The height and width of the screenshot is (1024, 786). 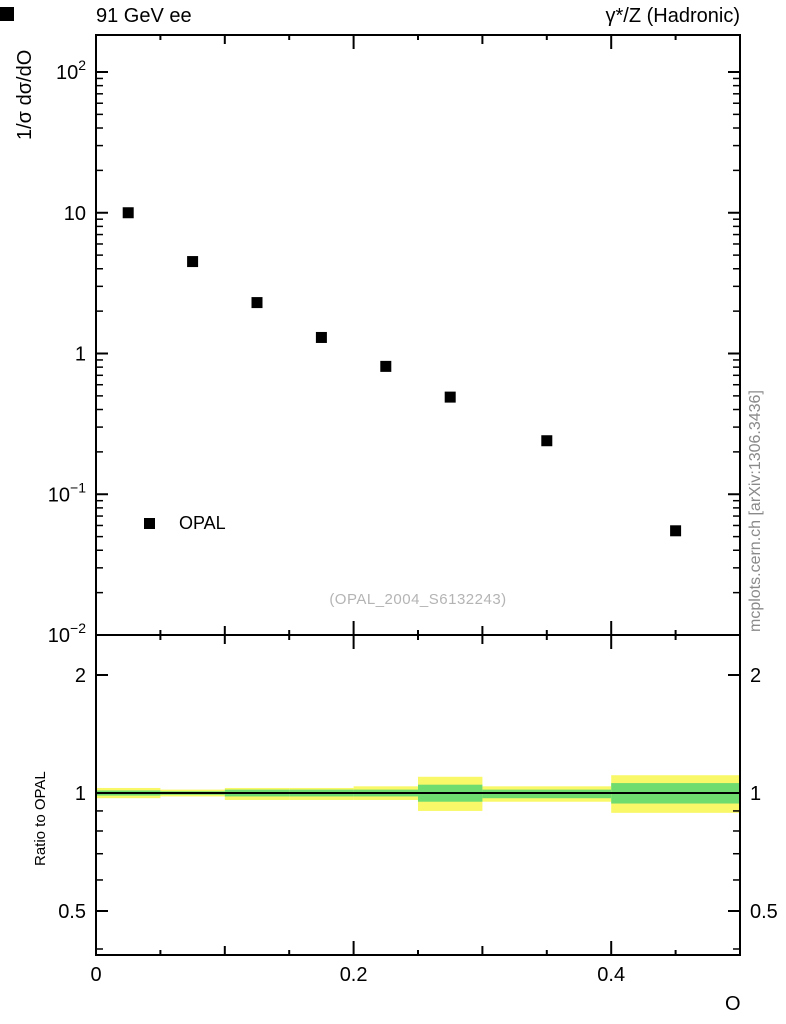 What do you see at coordinates (95, 975) in the screenshot?
I see `svg-text: 0` at bounding box center [95, 975].